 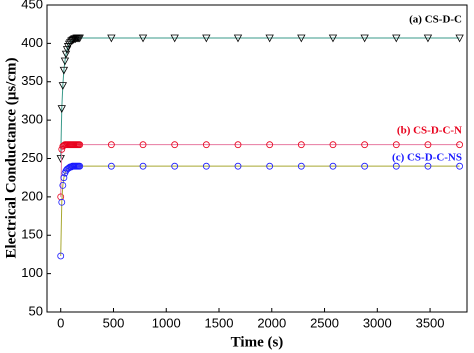 What do you see at coordinates (32, 119) in the screenshot?
I see `y-tick-label: 300` at bounding box center [32, 119].